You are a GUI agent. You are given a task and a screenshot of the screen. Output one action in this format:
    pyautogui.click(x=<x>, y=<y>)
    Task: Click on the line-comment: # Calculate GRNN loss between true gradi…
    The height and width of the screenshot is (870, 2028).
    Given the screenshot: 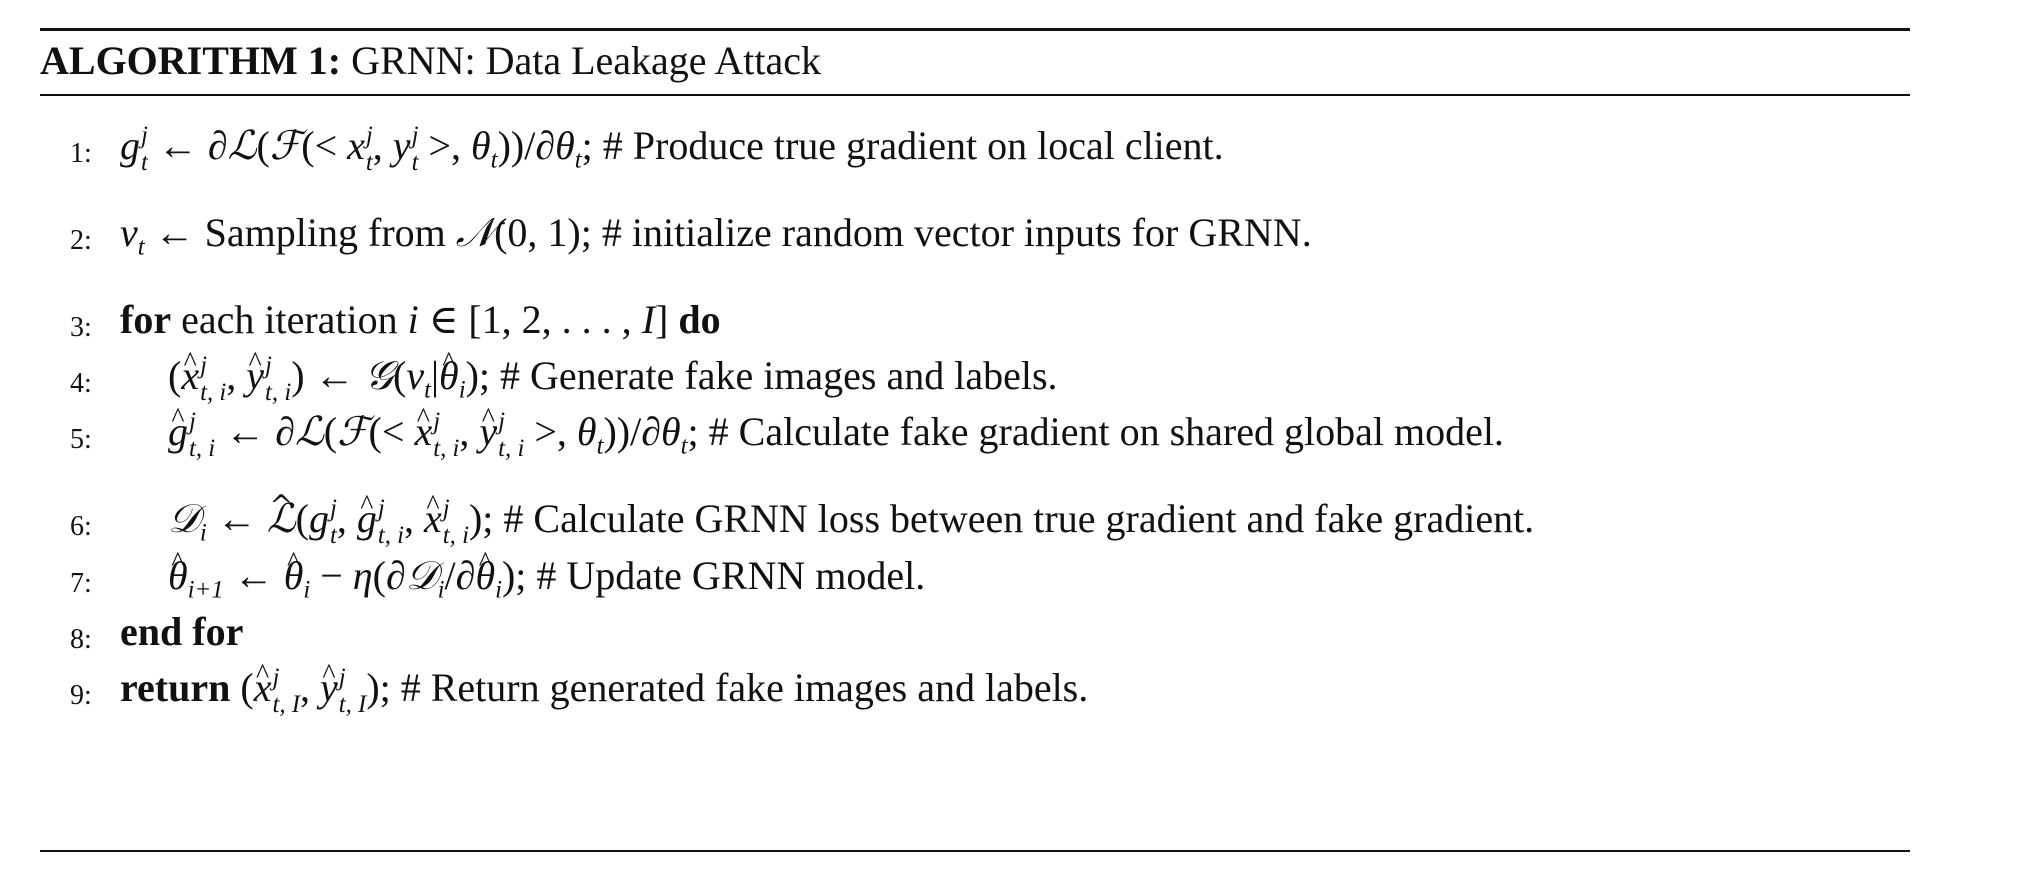 What is the action you would take?
    pyautogui.click(x=1019, y=518)
    